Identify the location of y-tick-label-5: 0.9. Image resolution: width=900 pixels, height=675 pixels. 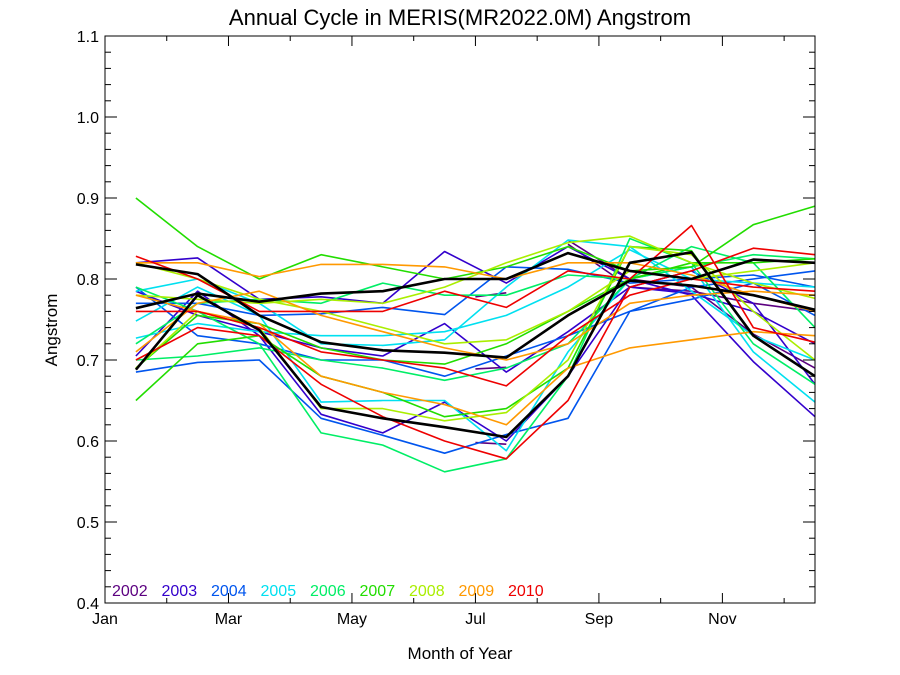
(88, 199).